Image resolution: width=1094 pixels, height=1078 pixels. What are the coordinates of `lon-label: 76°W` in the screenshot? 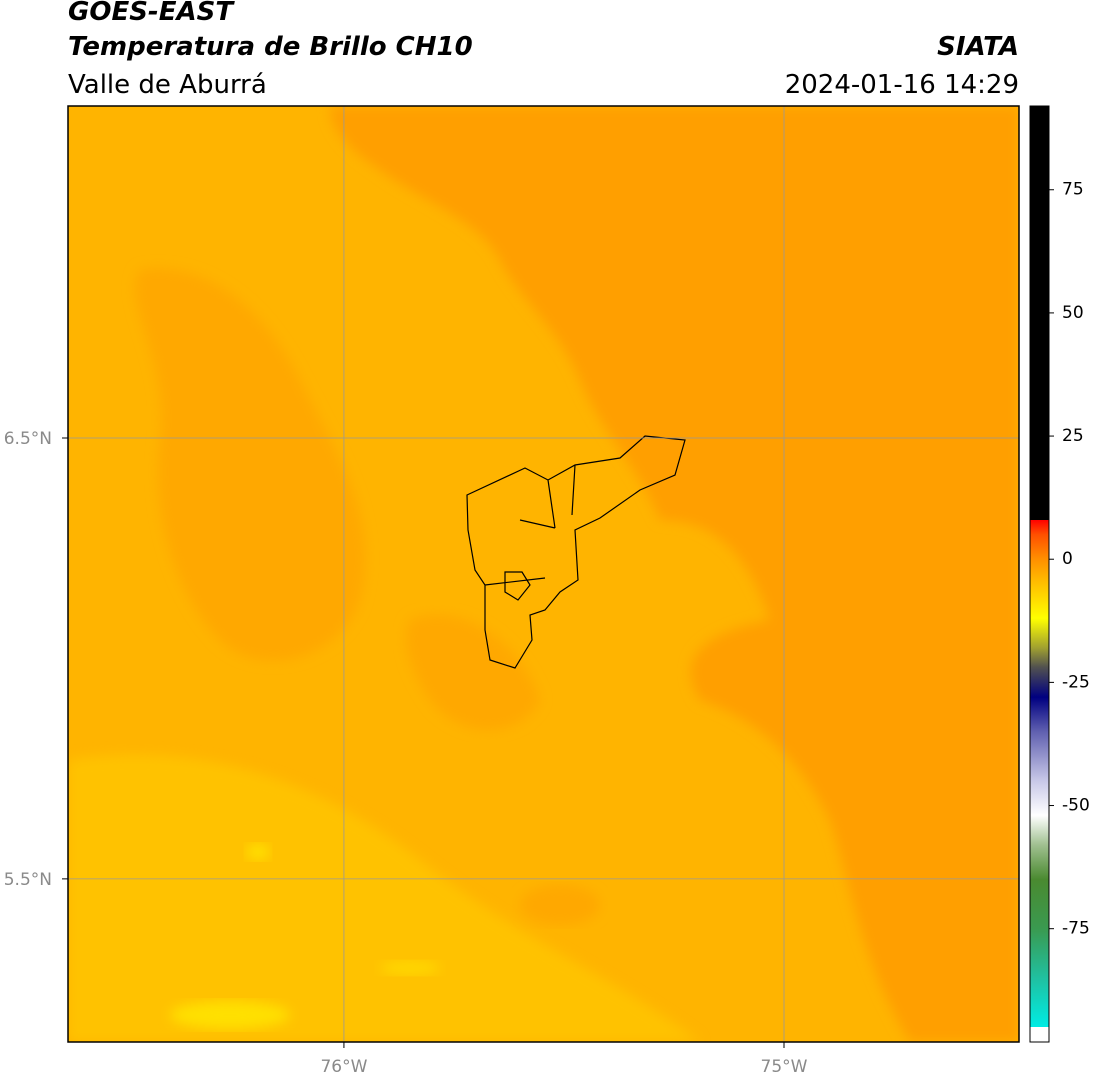 It's located at (343, 1067).